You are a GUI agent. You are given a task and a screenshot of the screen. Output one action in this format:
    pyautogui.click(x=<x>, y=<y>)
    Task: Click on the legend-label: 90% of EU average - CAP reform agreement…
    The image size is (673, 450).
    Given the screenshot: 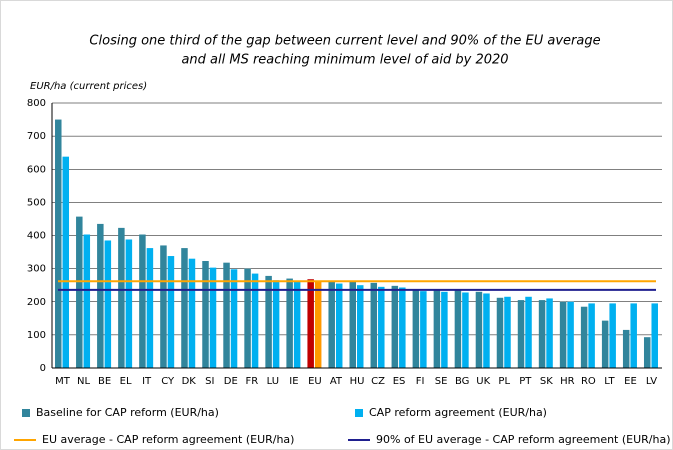 What is the action you would take?
    pyautogui.click(x=523, y=439)
    